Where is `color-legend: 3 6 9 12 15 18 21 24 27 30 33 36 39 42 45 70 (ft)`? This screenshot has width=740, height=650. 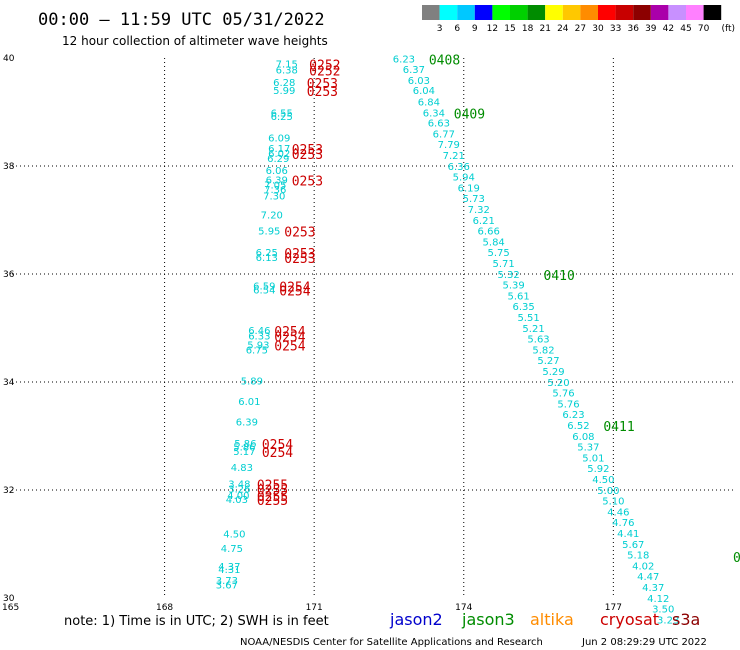 color-legend: 3 6 9 12 15 18 21 24 27 30 33 36 39 42 45 70 (ft) is located at coordinates (578, 19).